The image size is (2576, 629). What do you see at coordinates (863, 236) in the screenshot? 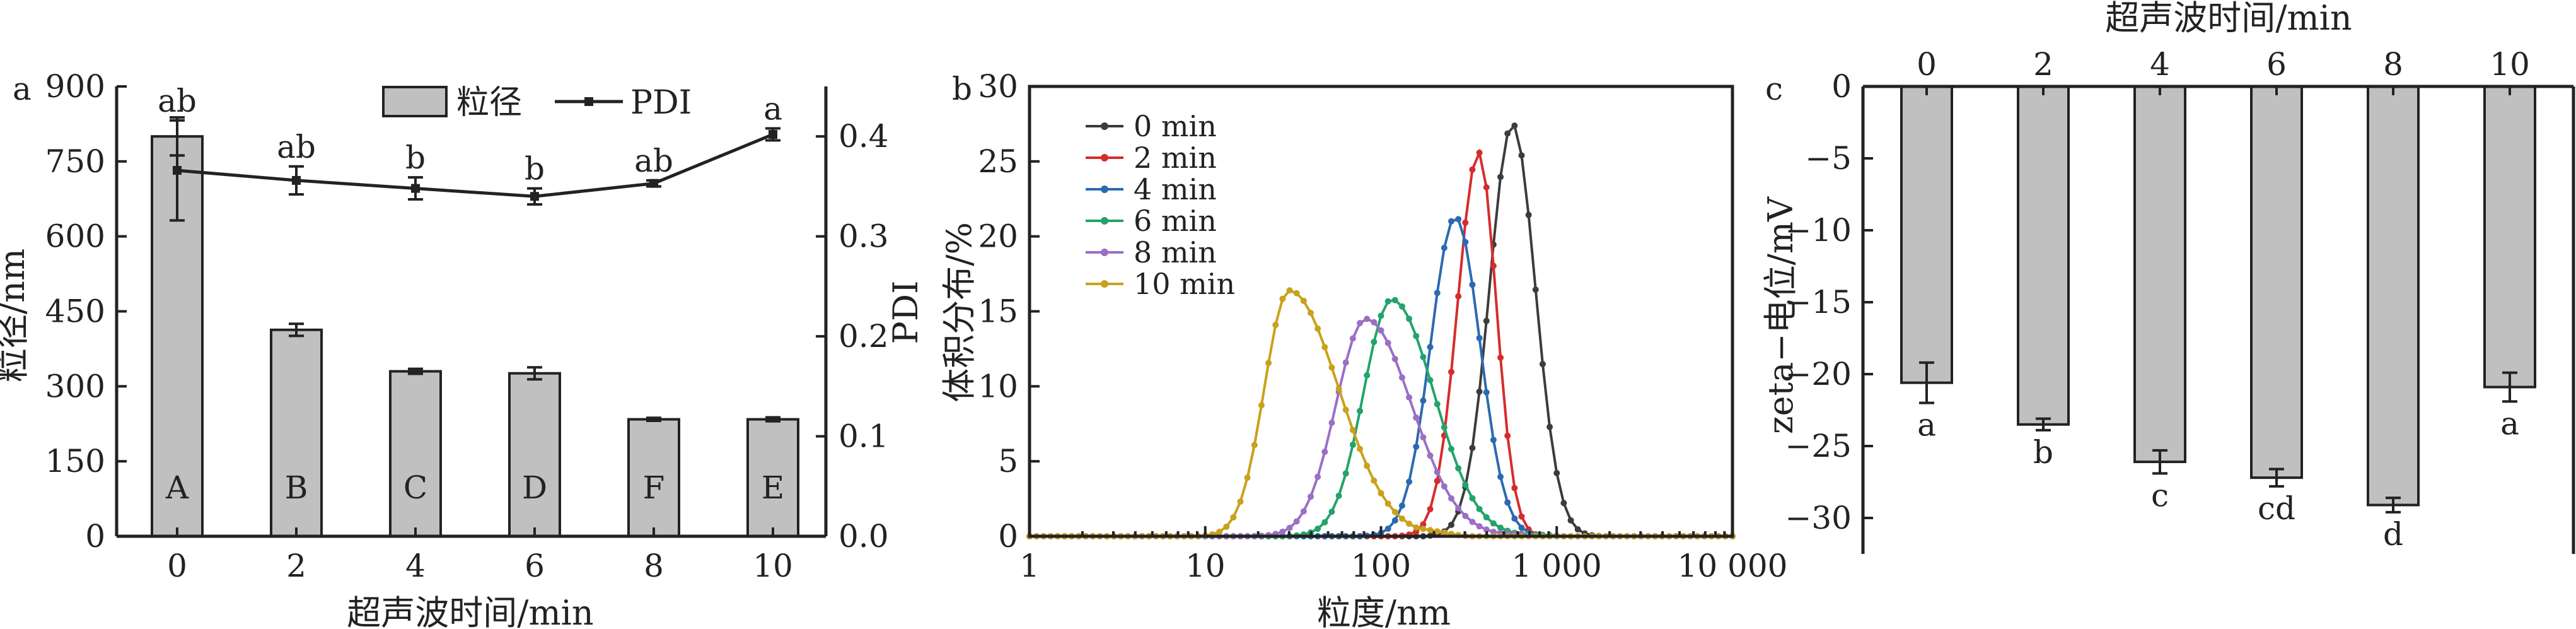
I see `a-ytick-right-label: 0.3` at bounding box center [863, 236].